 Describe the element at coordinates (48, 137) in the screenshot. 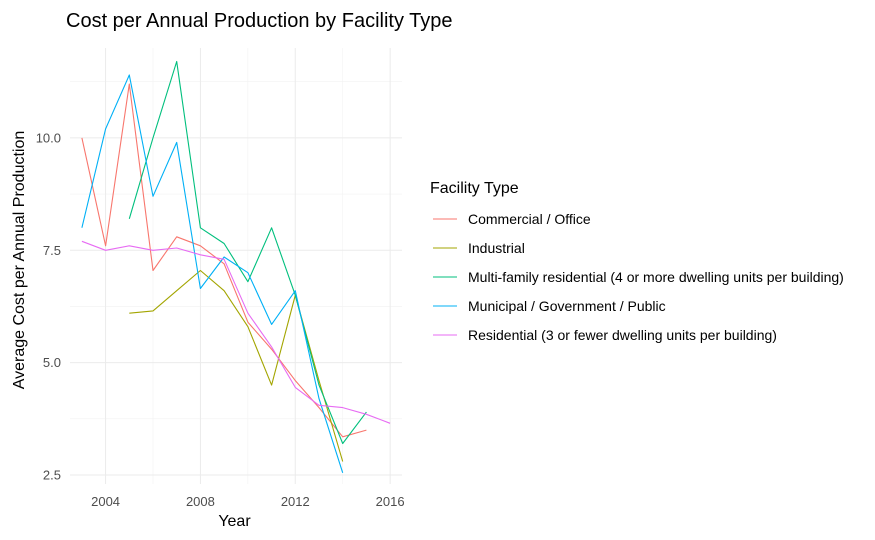

I see `y-tick-label: 10.0` at that location.